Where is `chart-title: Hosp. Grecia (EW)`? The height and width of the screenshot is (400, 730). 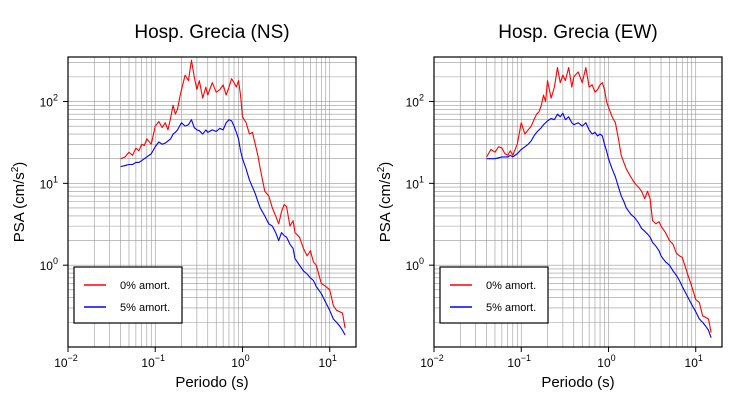
chart-title: Hosp. Grecia (EW) is located at coordinates (577, 32).